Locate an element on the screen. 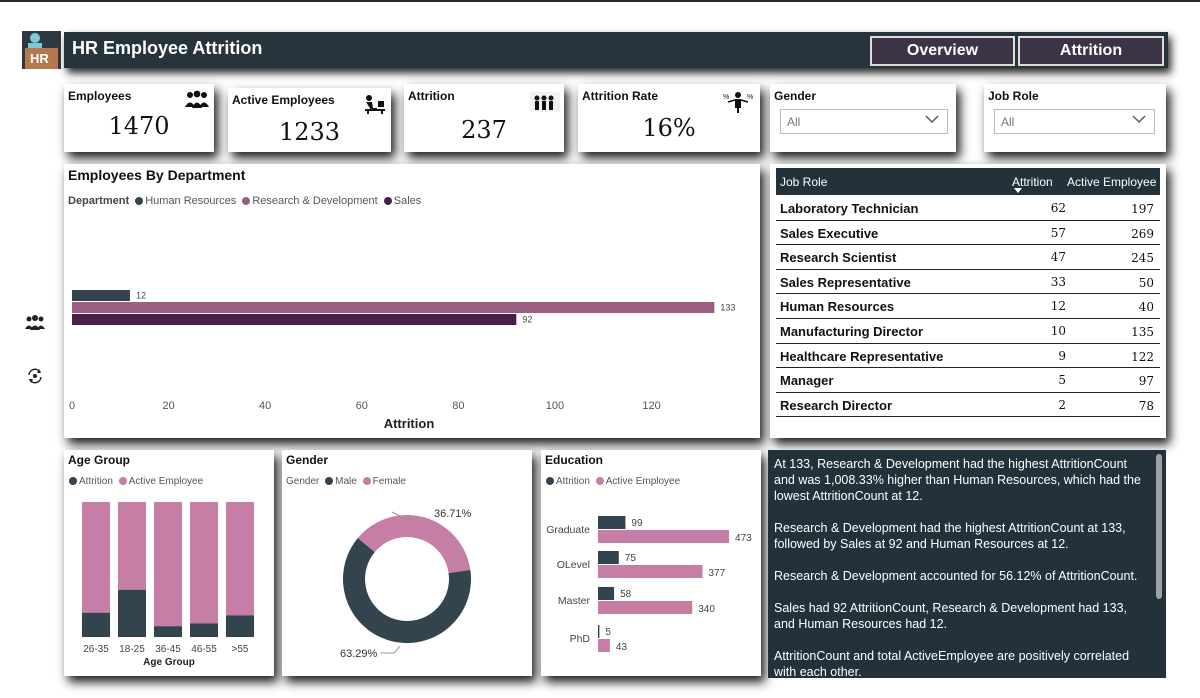 The width and height of the screenshot is (1200, 698). header-active-employee: Active Employee is located at coordinates (1112, 182).